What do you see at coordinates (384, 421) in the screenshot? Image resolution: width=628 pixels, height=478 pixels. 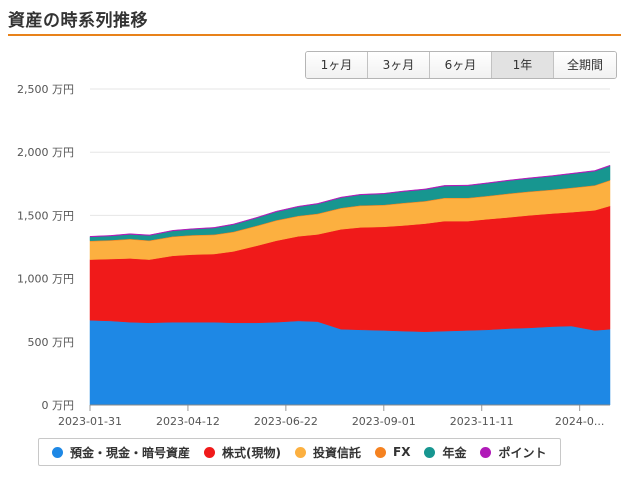 I see `x-tick-label: 2023-09-01` at bounding box center [384, 421].